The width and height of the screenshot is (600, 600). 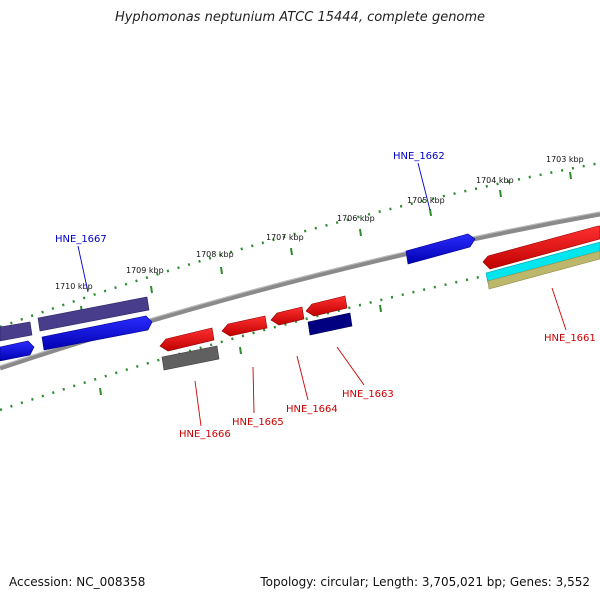 I want to click on tick-label: 1708 kbp, so click(x=215, y=254).